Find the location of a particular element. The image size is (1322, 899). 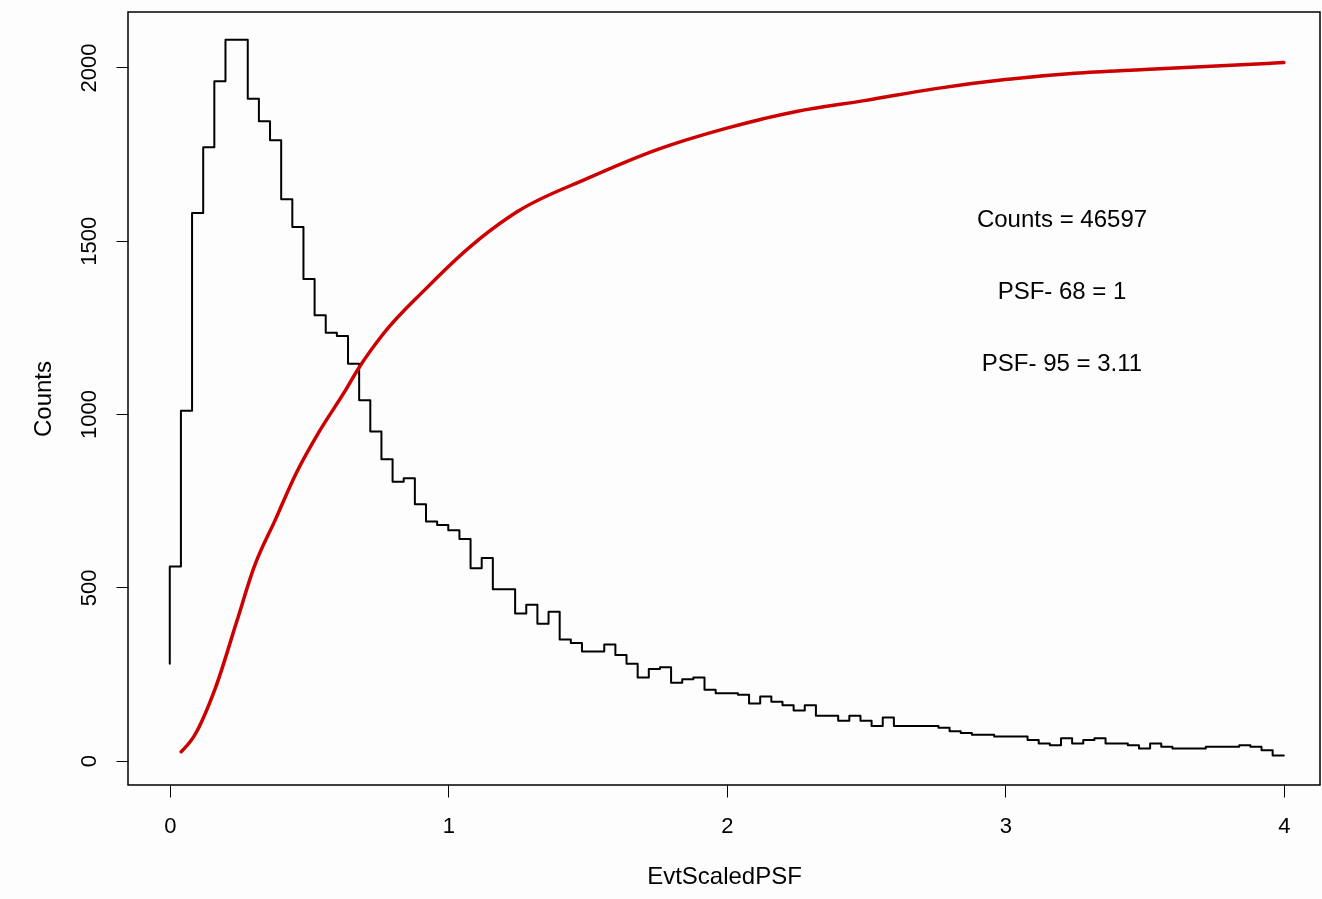

x-axis-title: EvtScaledPSF is located at coordinates (724, 875).